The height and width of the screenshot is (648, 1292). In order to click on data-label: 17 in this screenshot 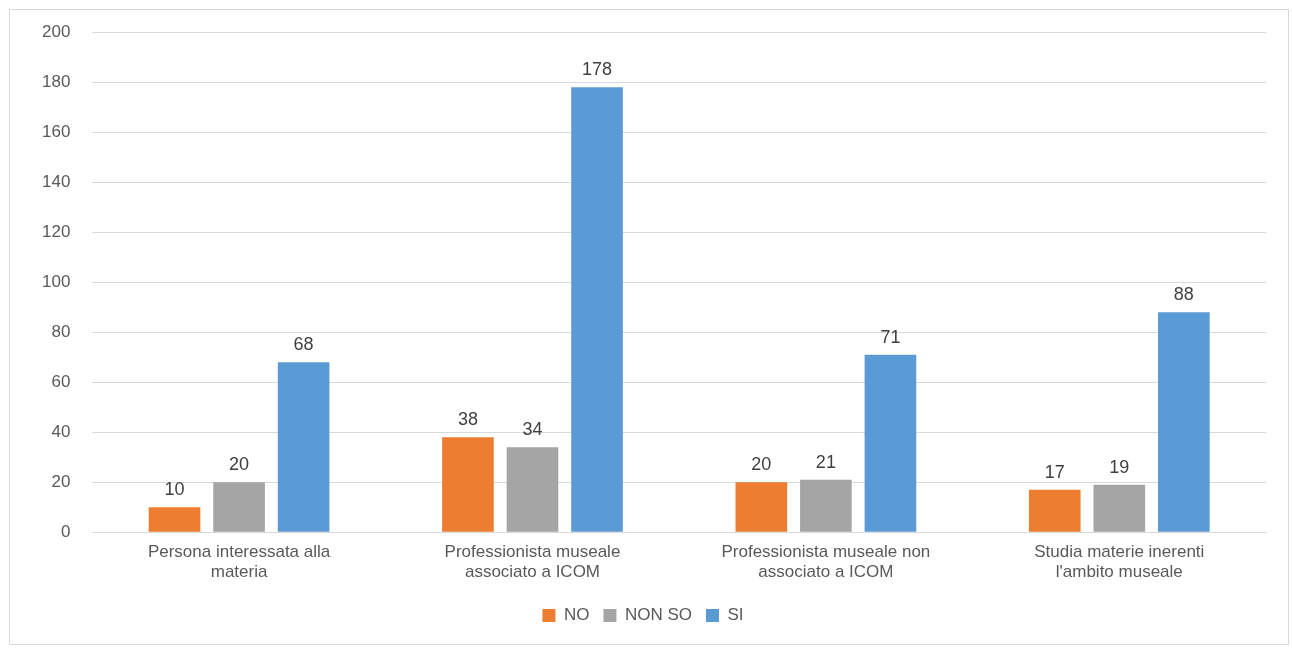, I will do `click(1054, 471)`.